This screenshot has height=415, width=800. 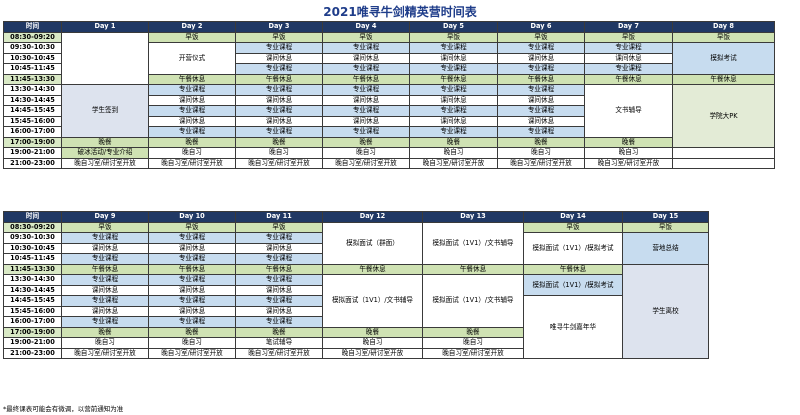 I want to click on time-slot: 14:45-15:45, so click(x=32, y=301).